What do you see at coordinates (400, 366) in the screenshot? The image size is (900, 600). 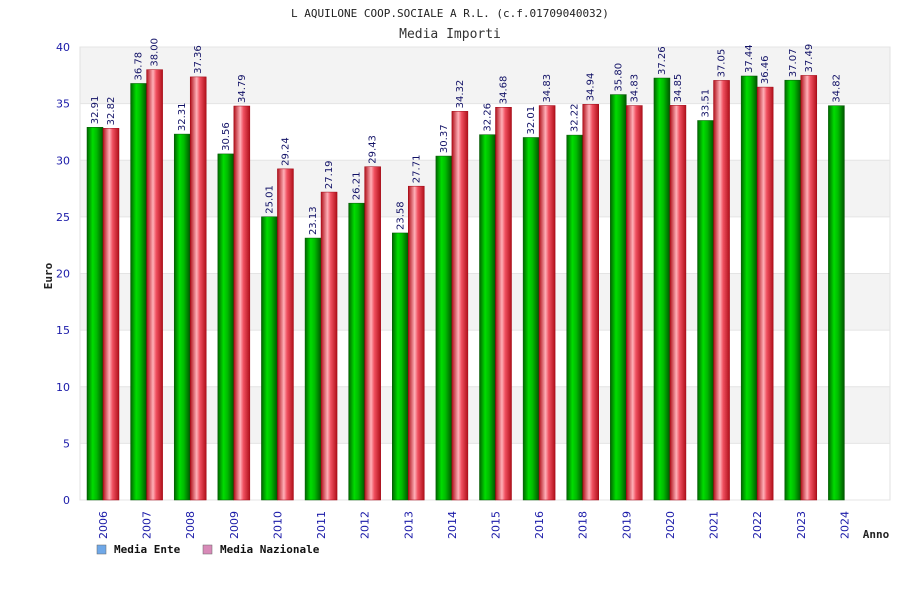 I see `bar-media-ente-2013` at bounding box center [400, 366].